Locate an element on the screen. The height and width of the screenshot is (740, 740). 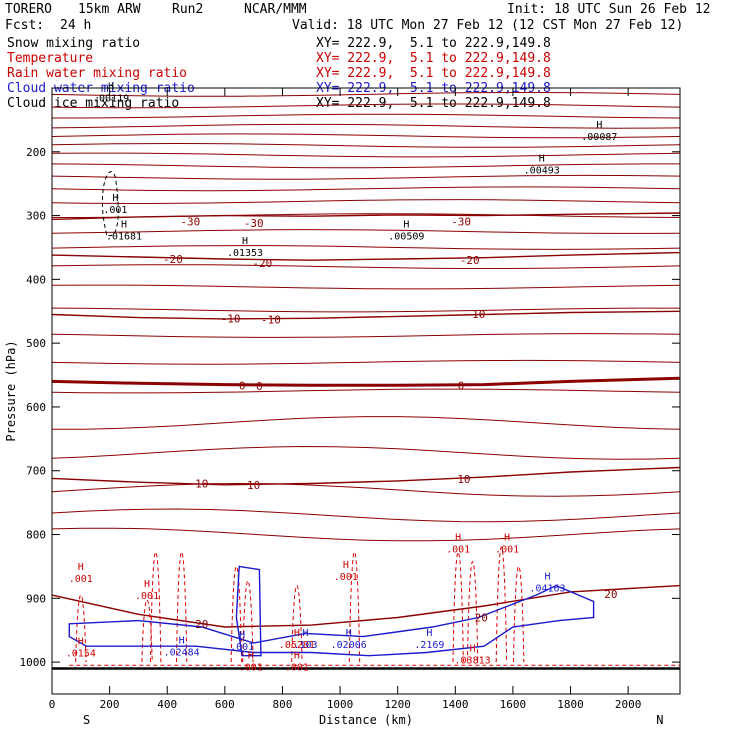
legend-cloudice-xy: XY= 222.9, 5.1 to 222.9,149.8 is located at coordinates (433, 103).